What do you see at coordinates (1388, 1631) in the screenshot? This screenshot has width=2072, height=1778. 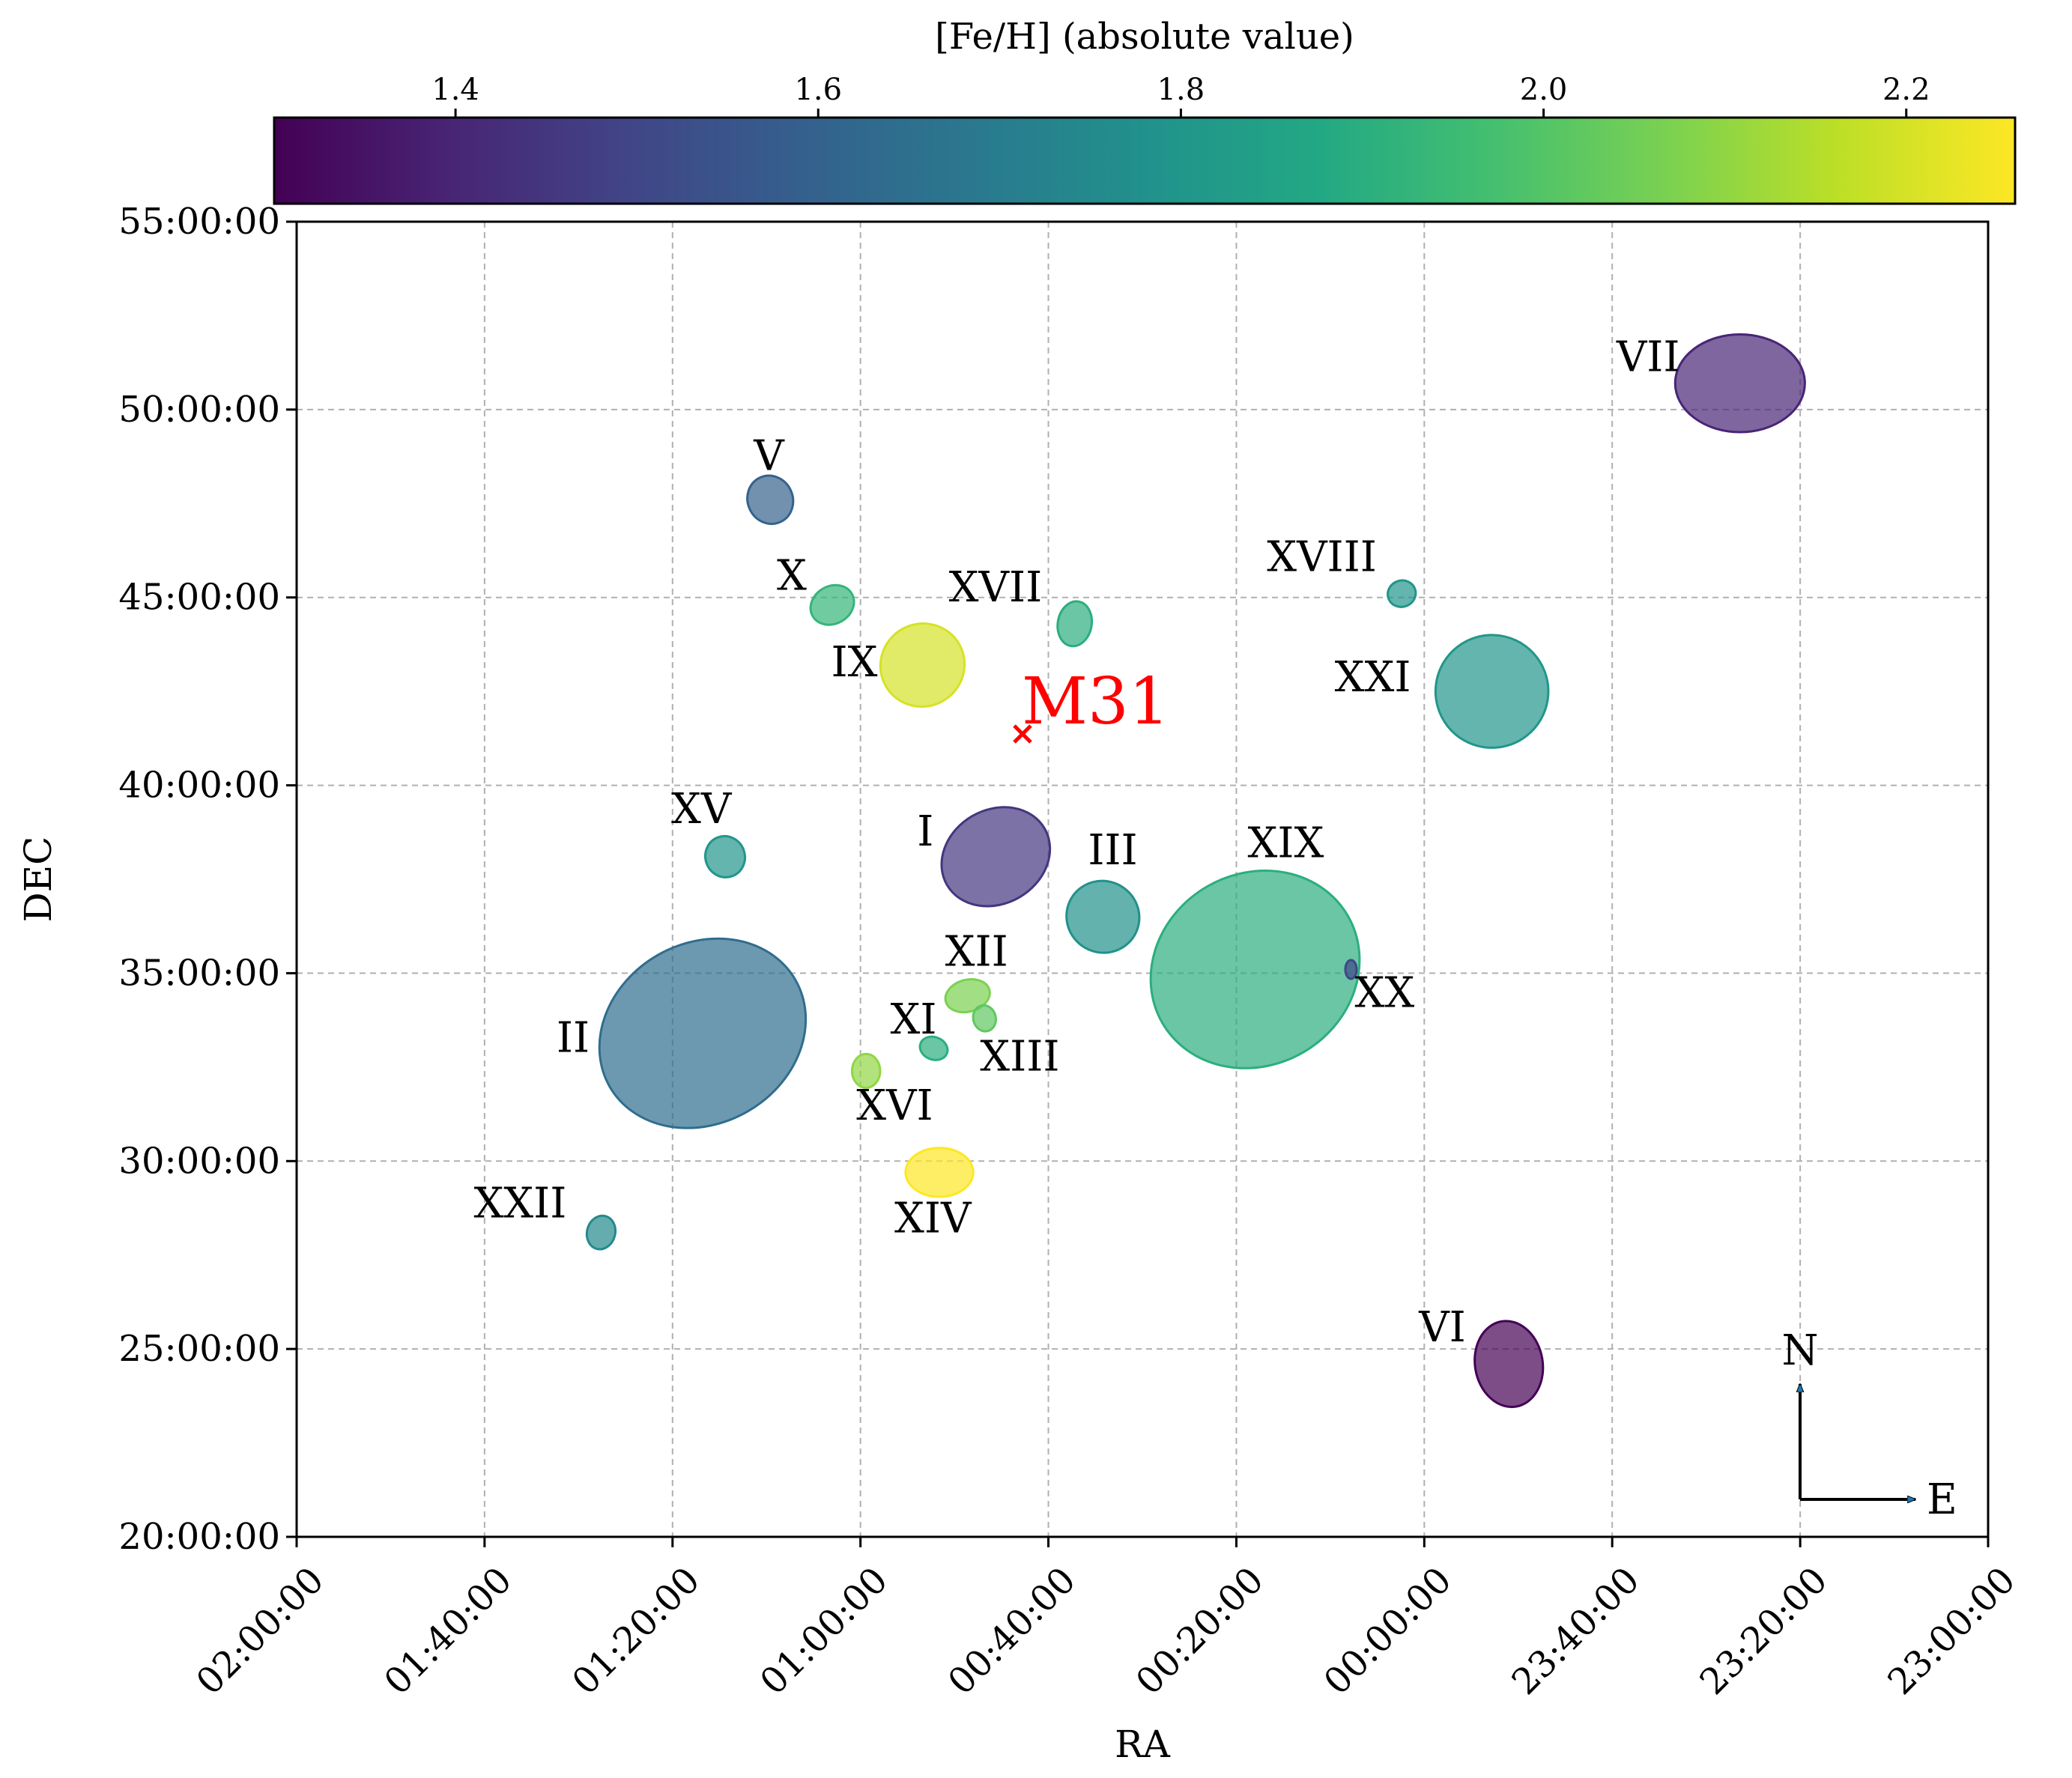 I see `x-tick-label: 00:00:00` at bounding box center [1388, 1631].